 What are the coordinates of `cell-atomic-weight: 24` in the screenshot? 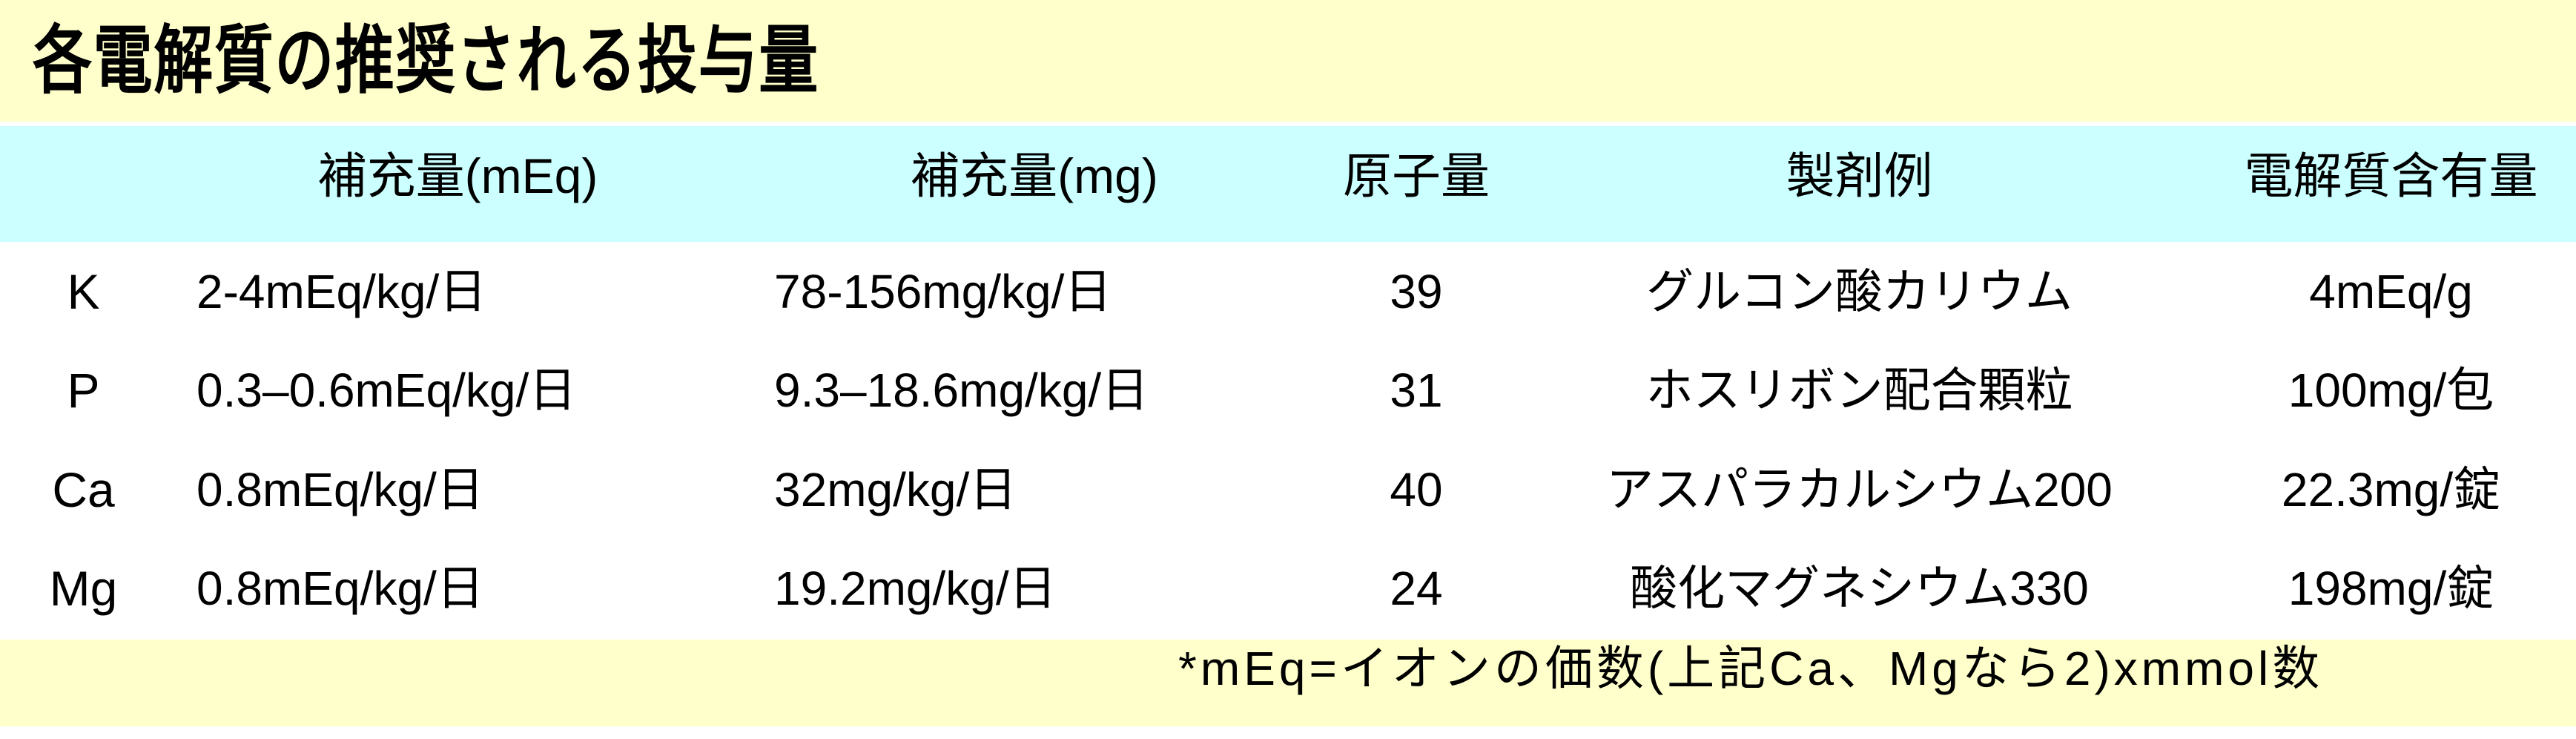 It's located at (1416, 589).